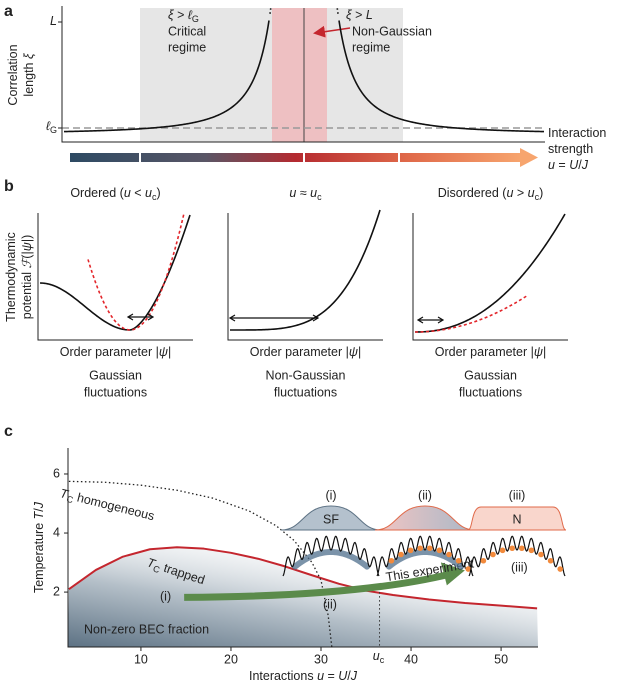 Image resolution: width=623 pixels, height=685 pixels. What do you see at coordinates (305, 270) in the screenshot?
I see `potential-curve` at bounding box center [305, 270].